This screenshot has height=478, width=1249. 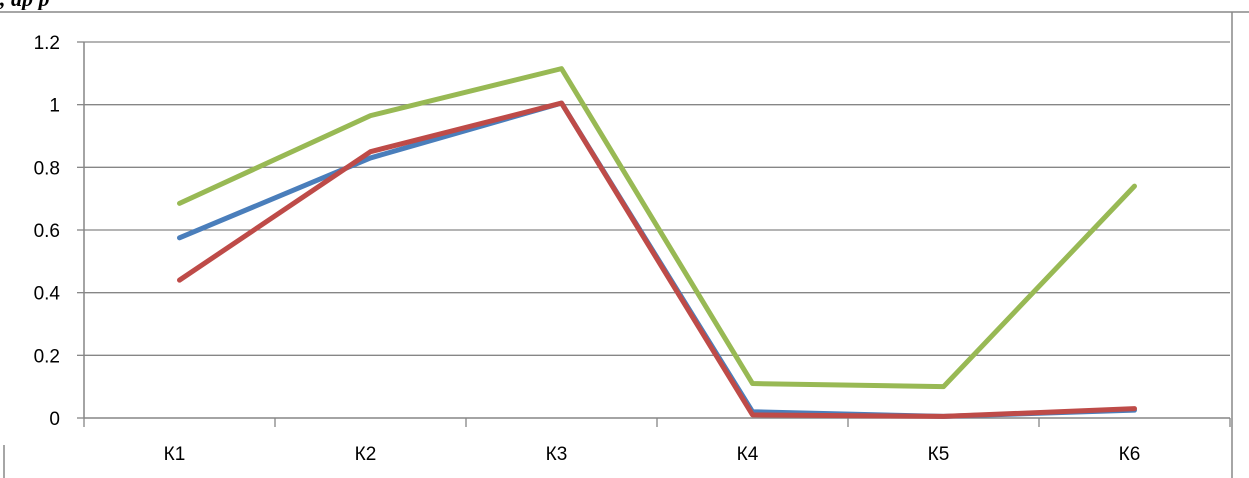 What do you see at coordinates (1130, 454) in the screenshot?
I see `x-tick-label-5: К6` at bounding box center [1130, 454].